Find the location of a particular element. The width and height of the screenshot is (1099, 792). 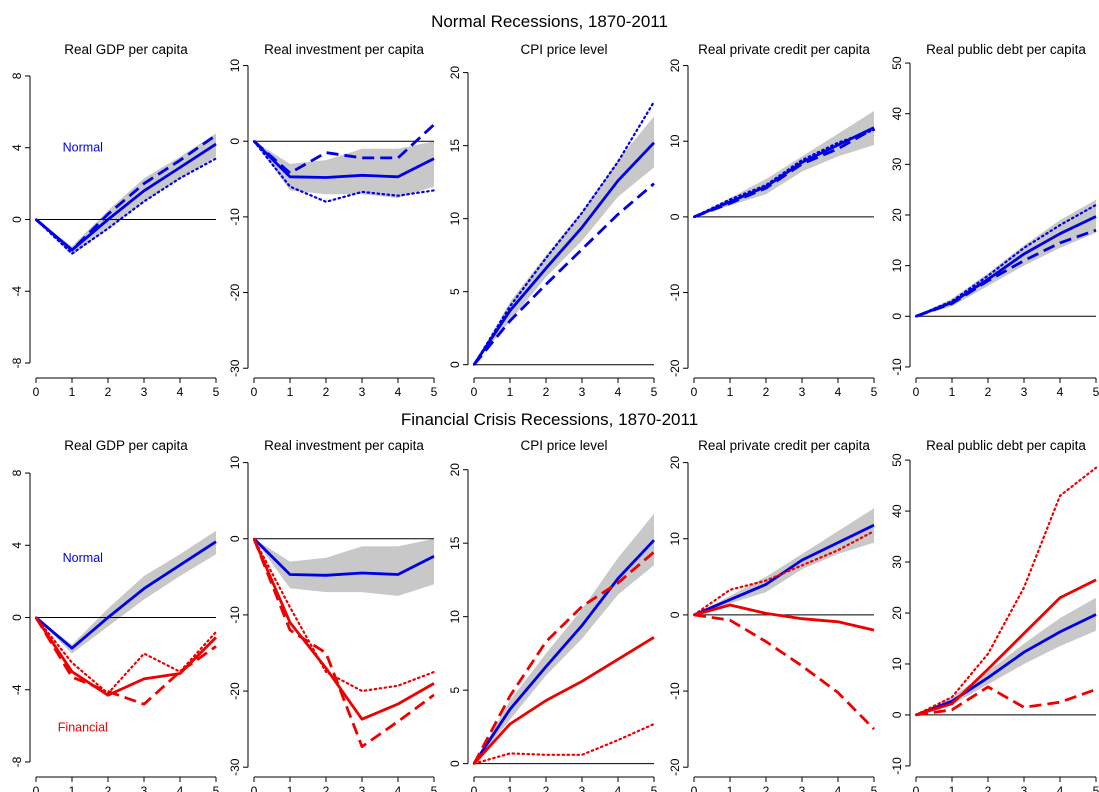

y-tick-label: 30 is located at coordinates (897, 562).